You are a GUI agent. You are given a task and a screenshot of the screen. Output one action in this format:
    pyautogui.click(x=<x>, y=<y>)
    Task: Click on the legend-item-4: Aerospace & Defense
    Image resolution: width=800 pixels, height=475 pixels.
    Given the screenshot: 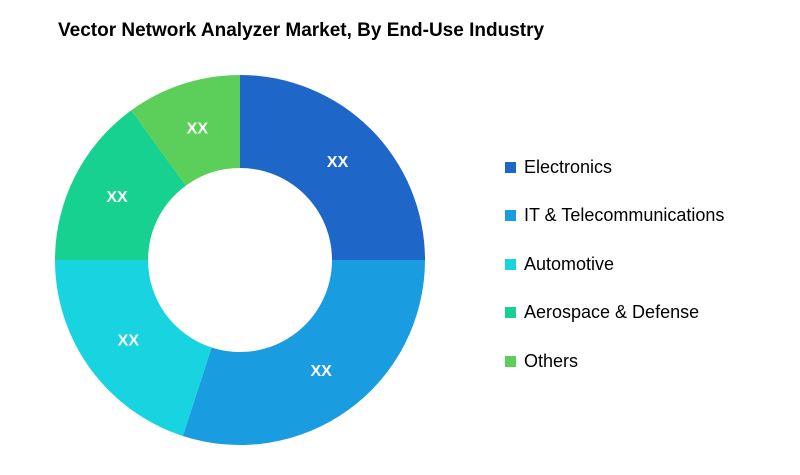 What is the action you would take?
    pyautogui.click(x=614, y=313)
    